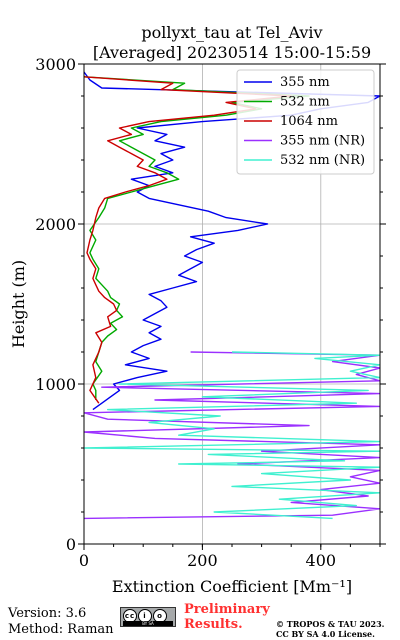  Describe the element at coordinates (61, 629) in the screenshot. I see `method-text: Method: Raman` at that location.